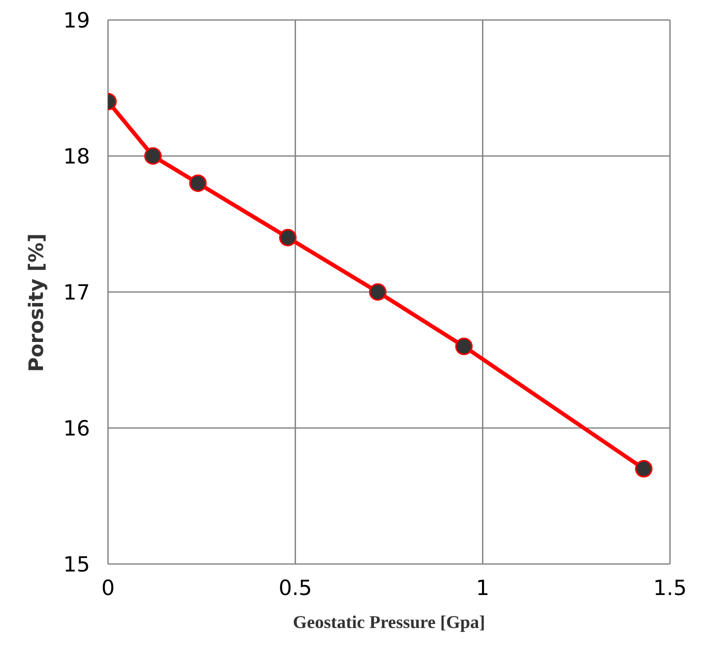 The width and height of the screenshot is (703, 652). What do you see at coordinates (295, 588) in the screenshot?
I see `x-tick-label: 0.5` at bounding box center [295, 588].